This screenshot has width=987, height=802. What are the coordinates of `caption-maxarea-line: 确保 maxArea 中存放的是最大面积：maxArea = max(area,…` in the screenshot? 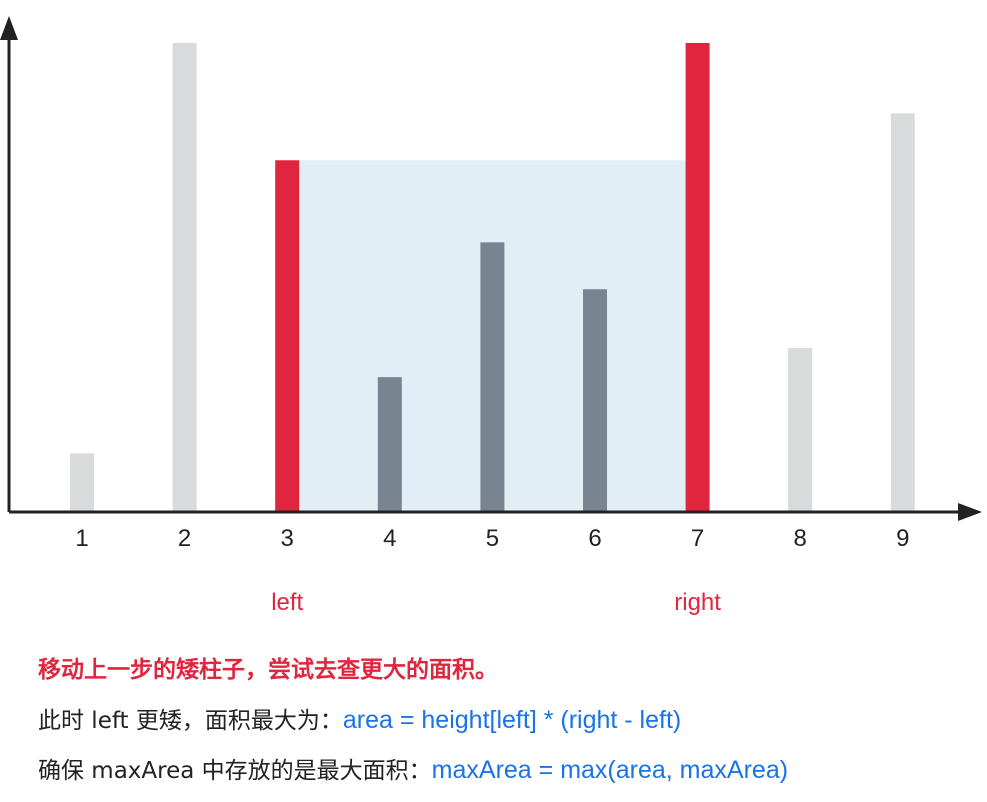 It's located at (413, 768).